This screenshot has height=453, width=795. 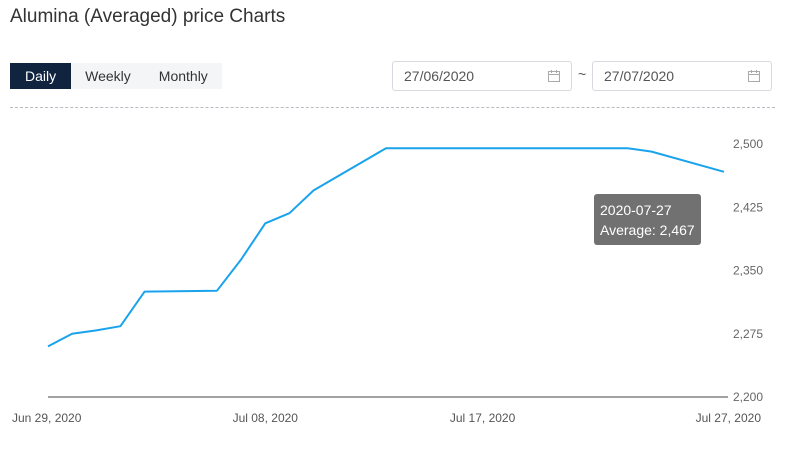 What do you see at coordinates (482, 76) in the screenshot?
I see `start-date-field: 27/06/2020` at bounding box center [482, 76].